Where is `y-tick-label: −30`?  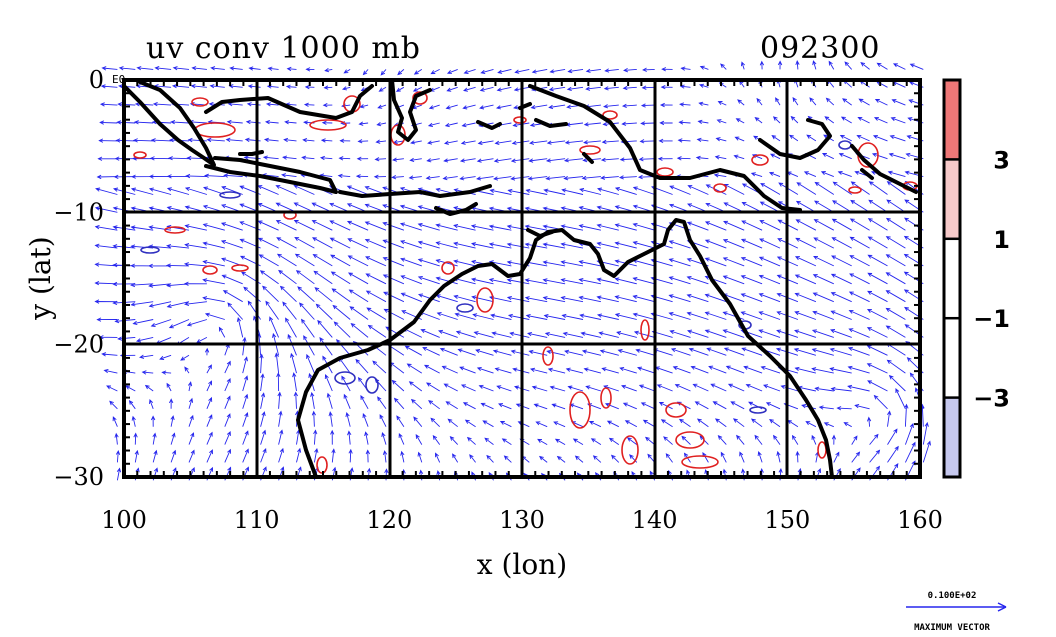
y-tick-label: −30 is located at coordinates (78, 477).